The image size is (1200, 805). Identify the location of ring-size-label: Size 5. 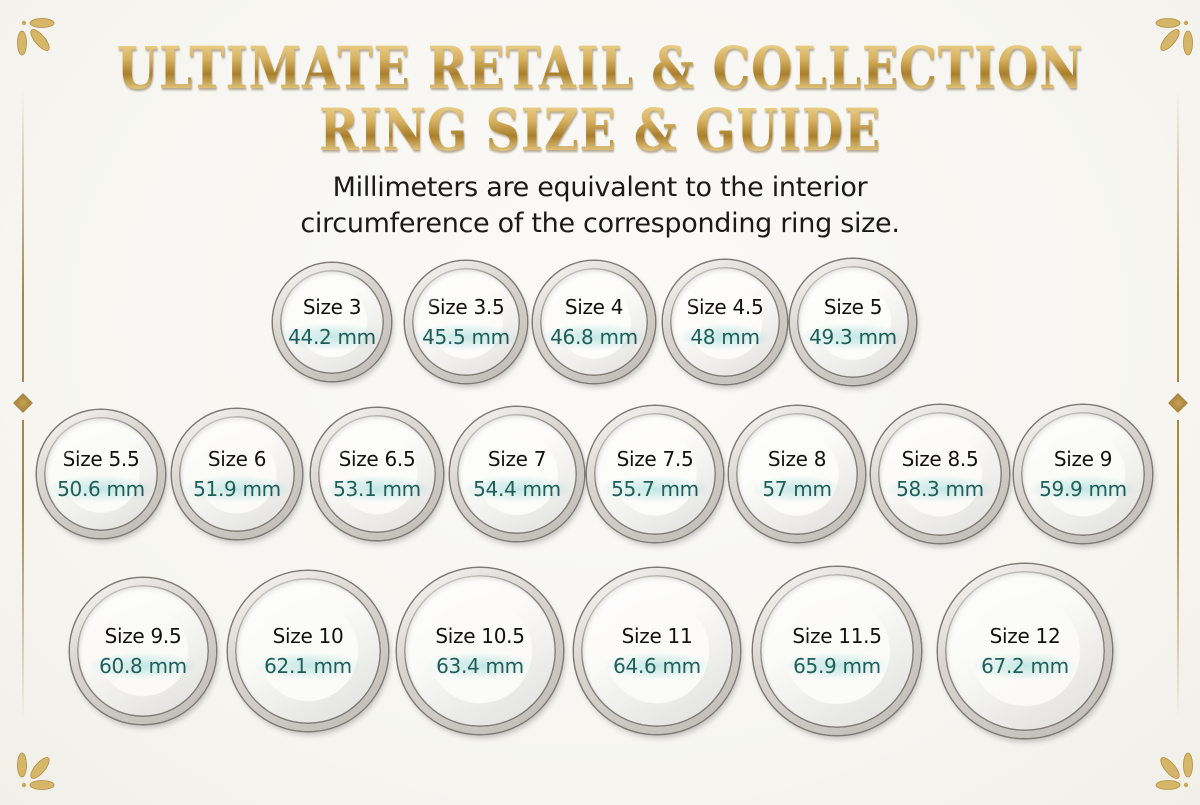
(853, 306).